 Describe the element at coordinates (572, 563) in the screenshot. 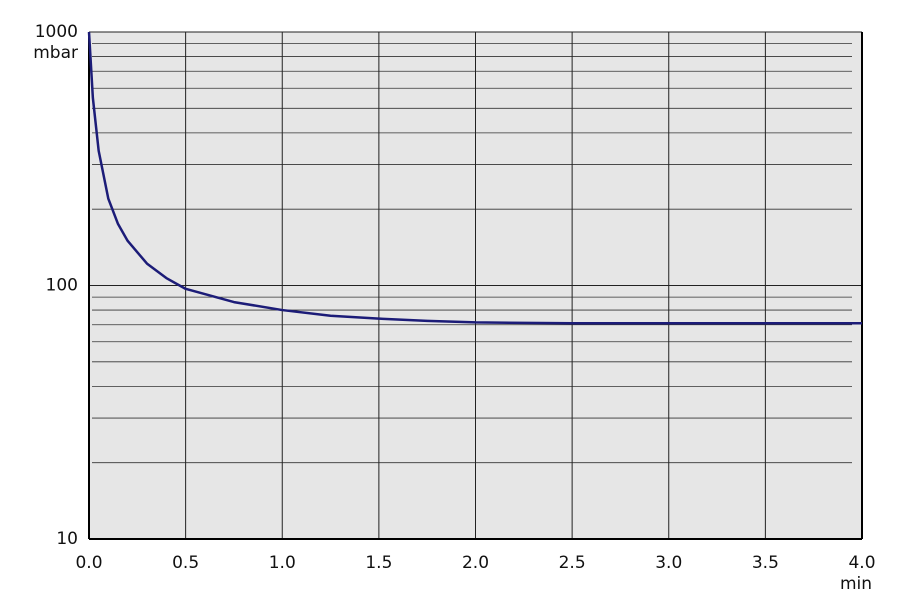

I see `x-tick-label: 2.5` at that location.